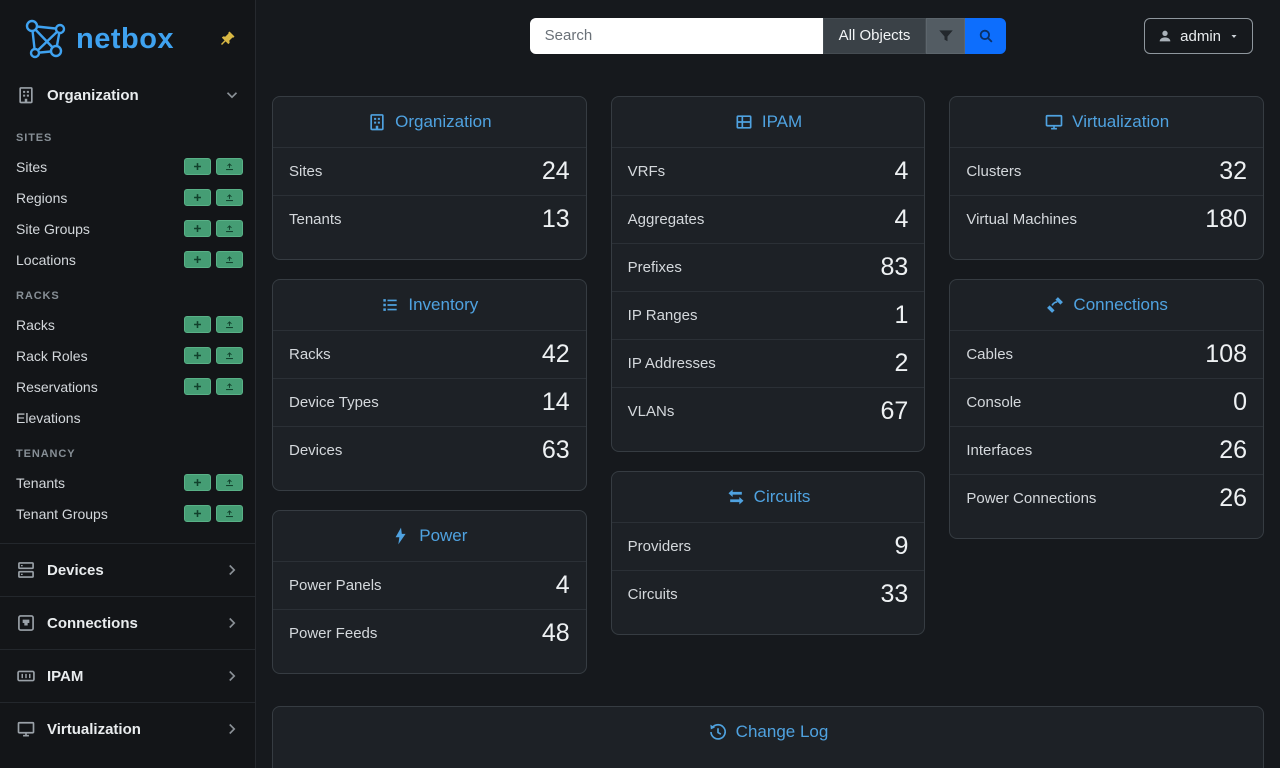 The height and width of the screenshot is (768, 1280). I want to click on stat-label: Devices, so click(316, 450).